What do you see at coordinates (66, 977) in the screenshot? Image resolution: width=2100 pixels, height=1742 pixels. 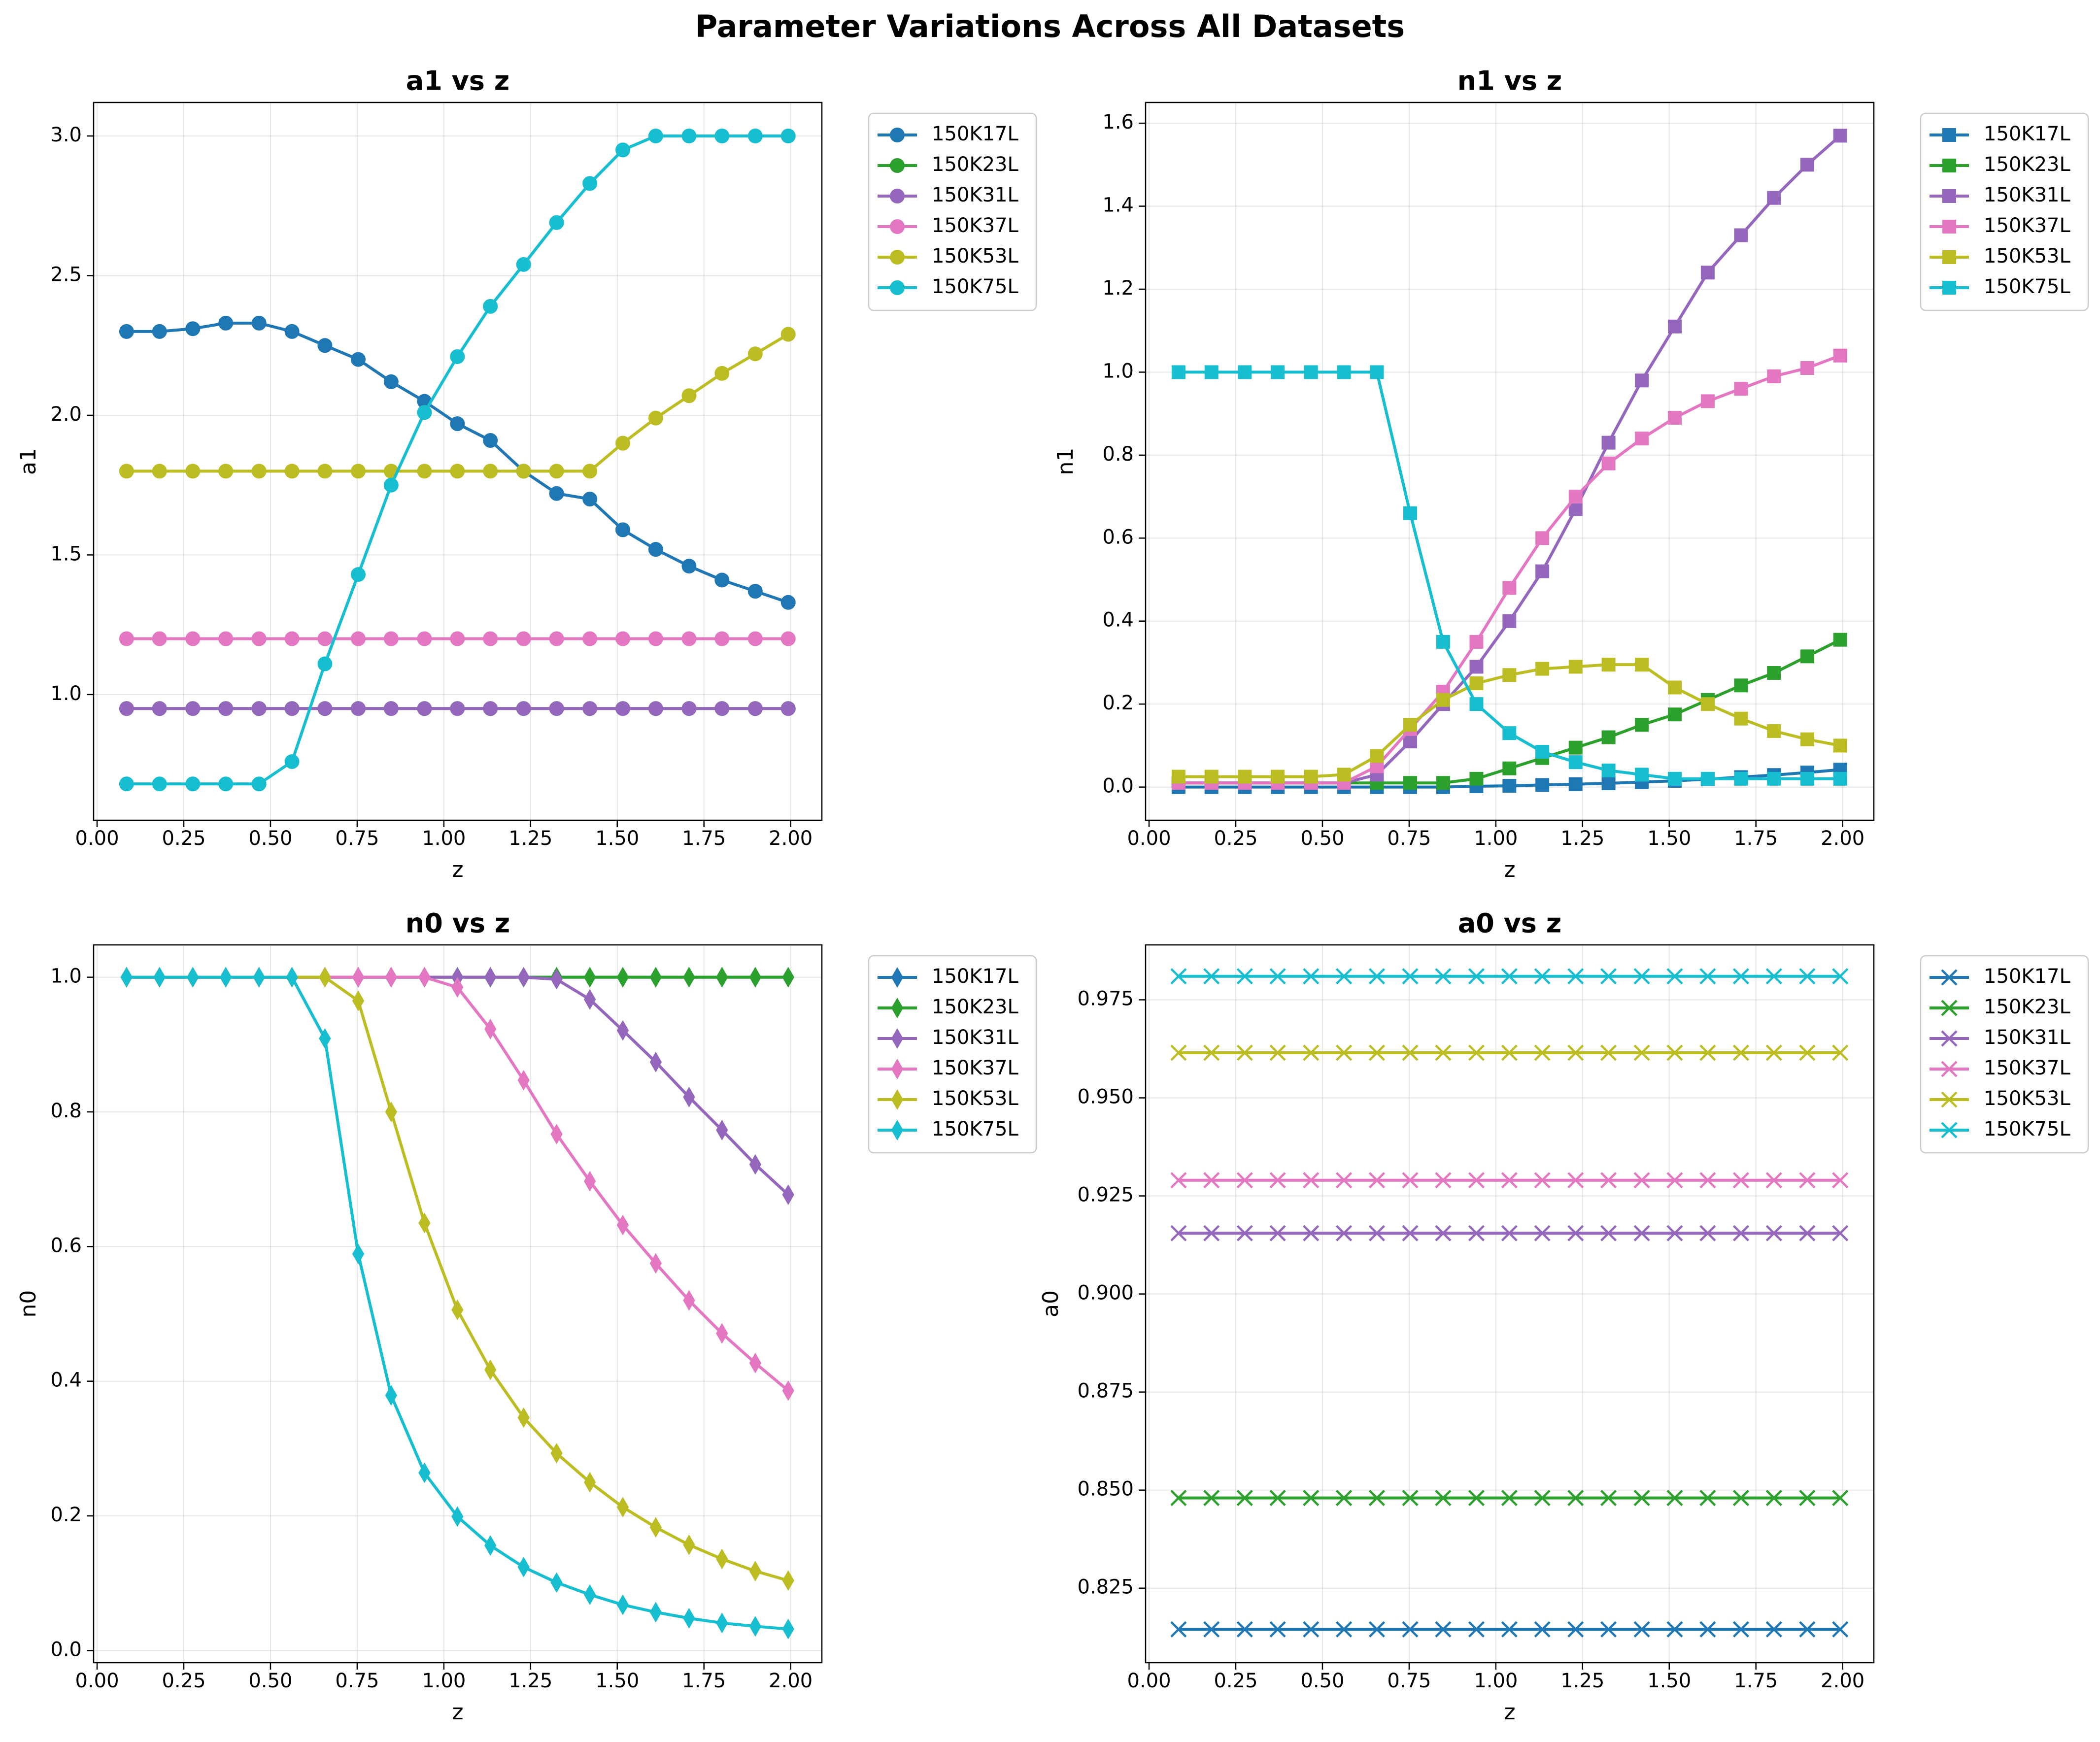 I see `y-tick-label: 1.0` at bounding box center [66, 977].